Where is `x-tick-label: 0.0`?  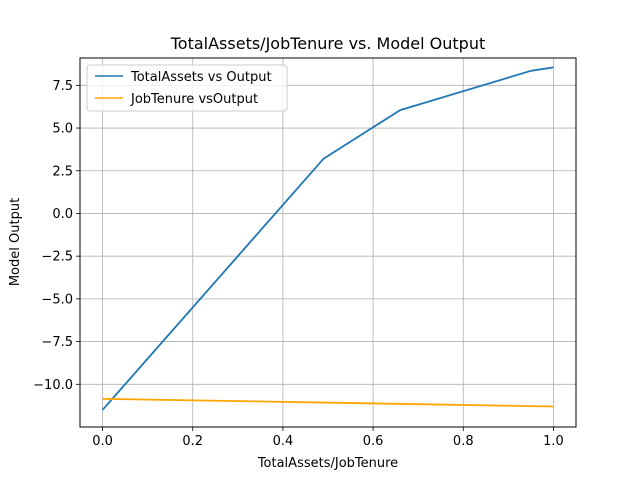
x-tick-label: 0.0 is located at coordinates (102, 441).